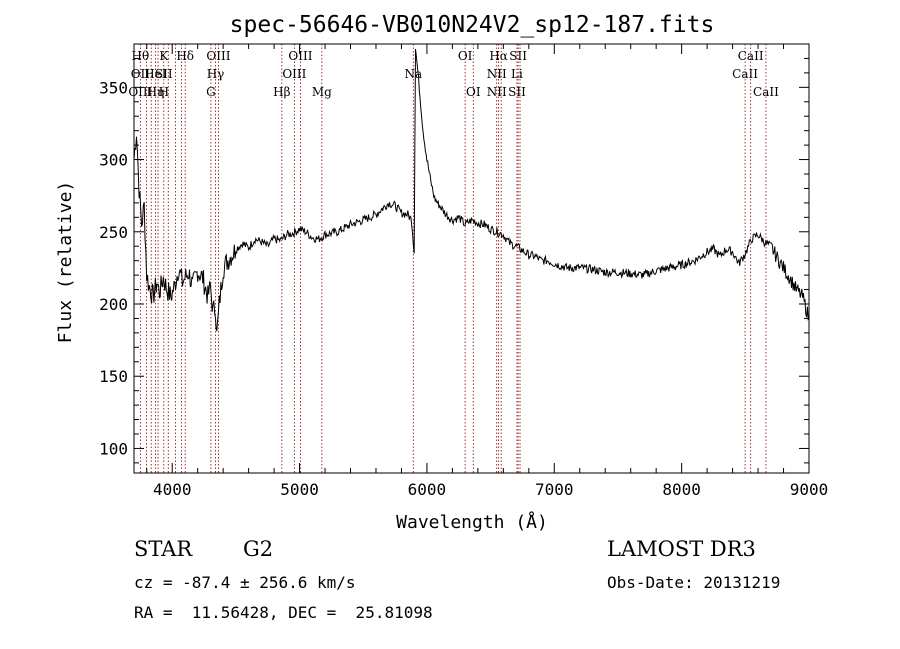 The image size is (900, 649). What do you see at coordinates (681, 489) in the screenshot?
I see `x-tick-label: 8000` at bounding box center [681, 489].